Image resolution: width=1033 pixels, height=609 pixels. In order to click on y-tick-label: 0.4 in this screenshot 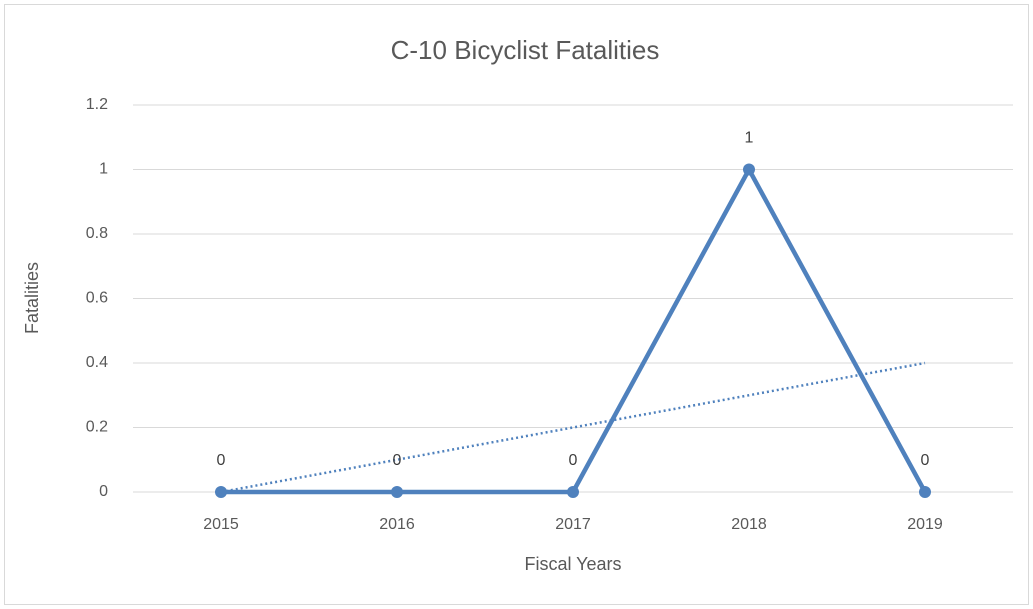, I will do `click(97, 362)`.